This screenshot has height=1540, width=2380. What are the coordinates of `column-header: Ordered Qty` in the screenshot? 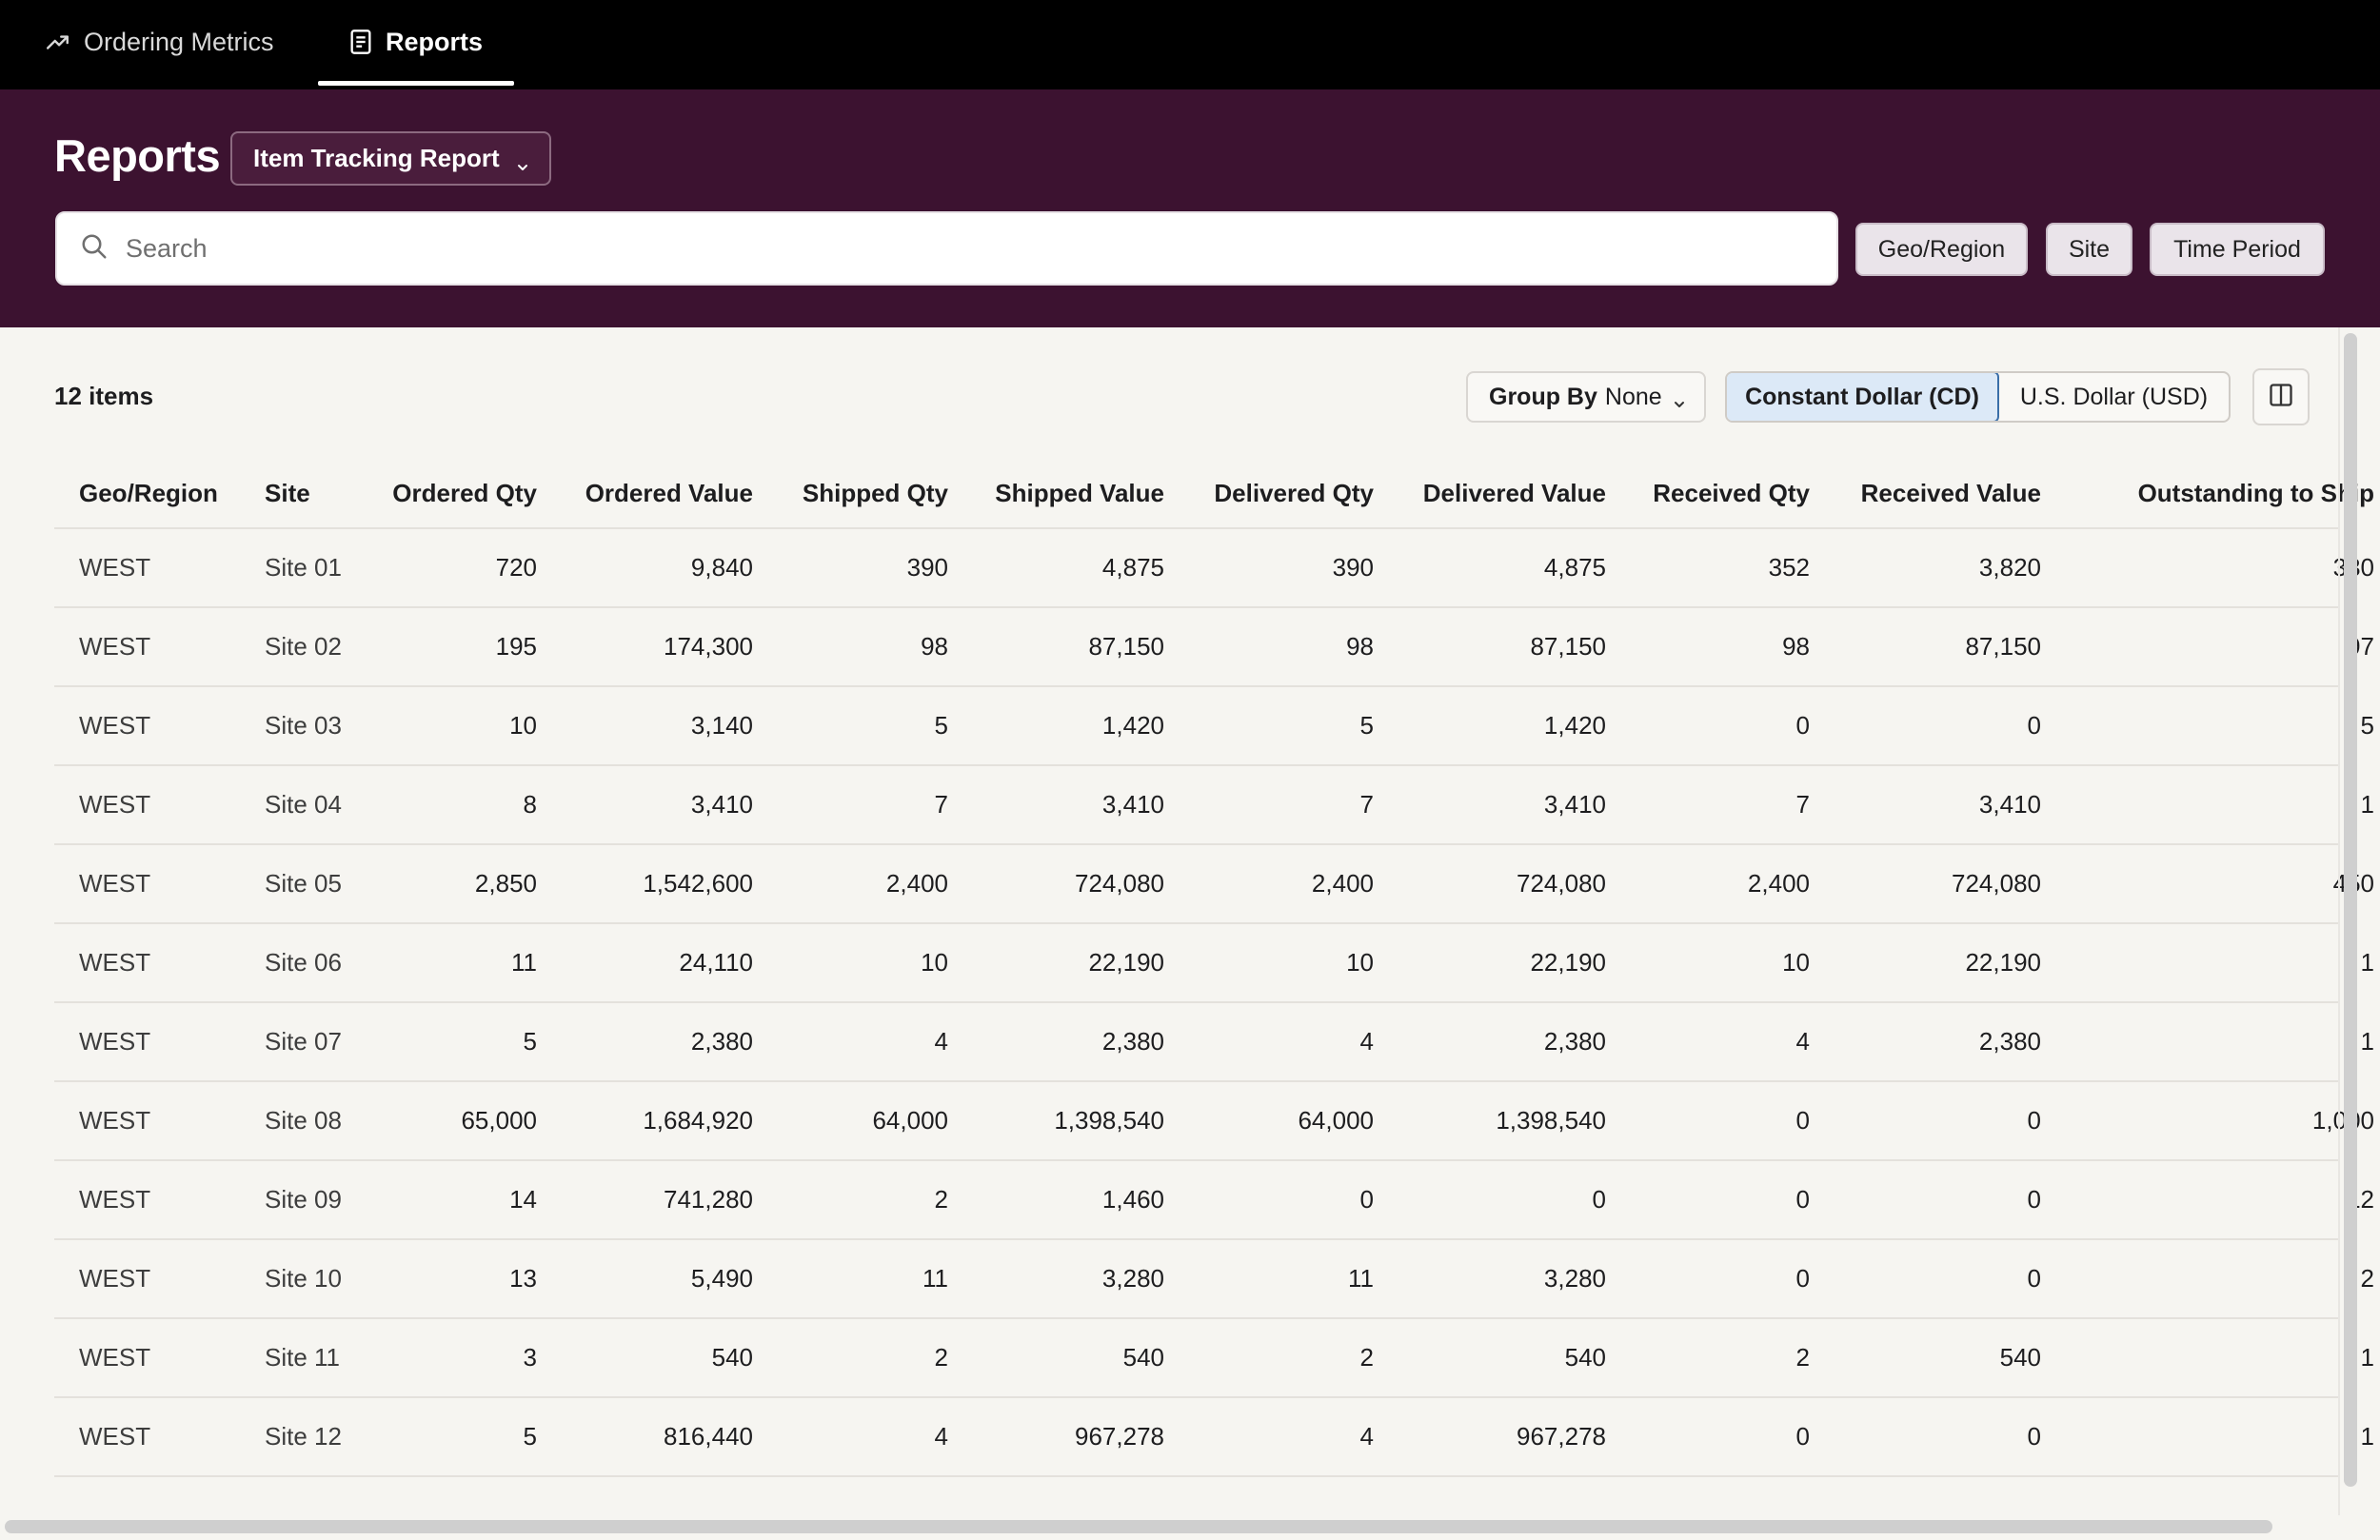 It's located at (464, 493).